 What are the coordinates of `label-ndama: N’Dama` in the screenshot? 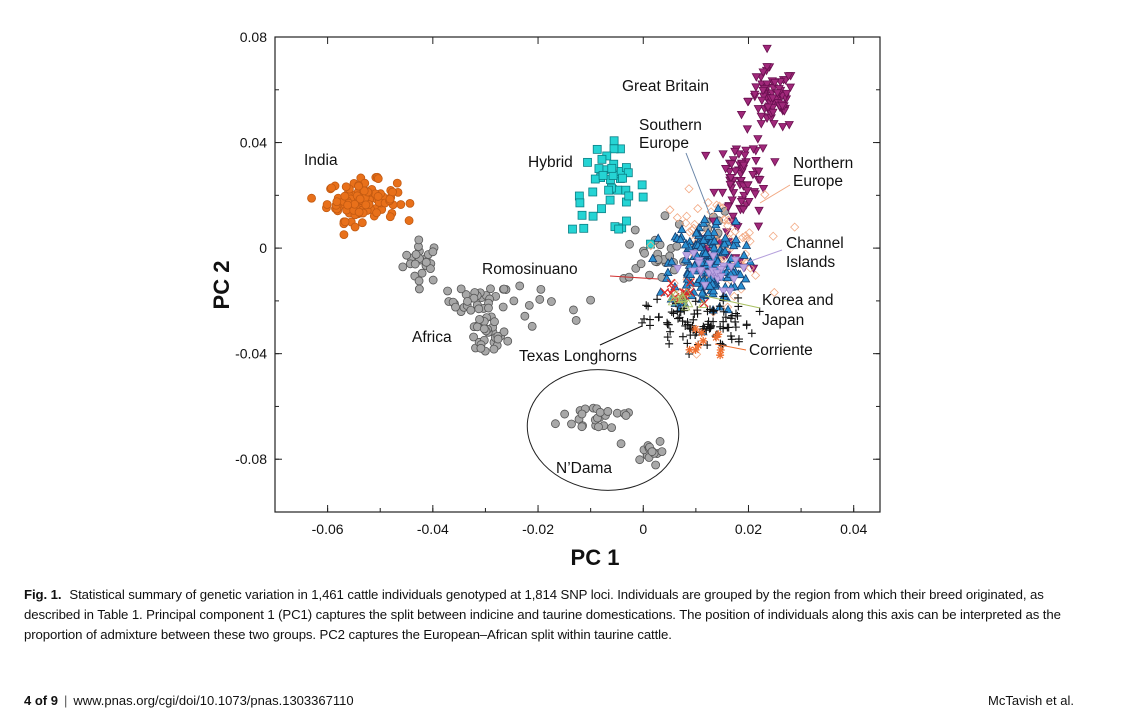 It's located at (584, 468).